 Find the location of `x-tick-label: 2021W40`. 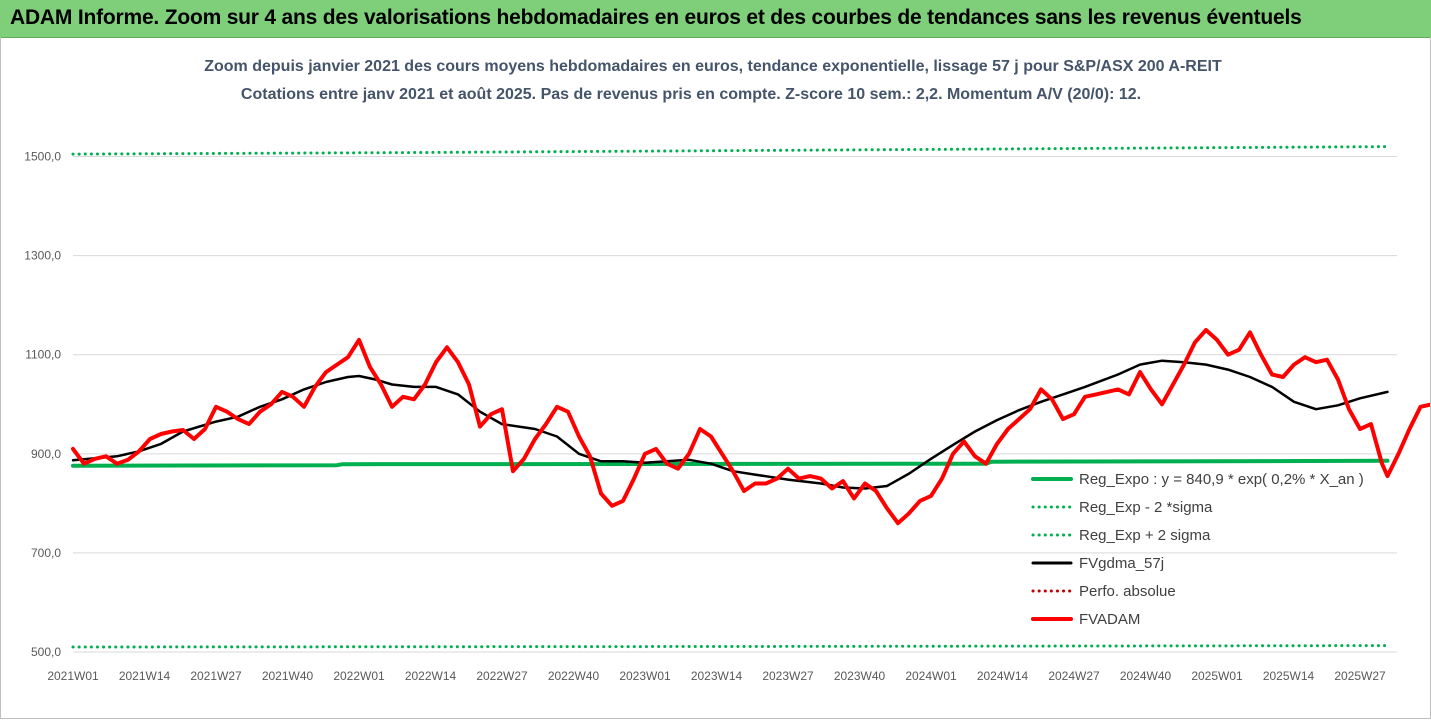

x-tick-label: 2021W40 is located at coordinates (288, 676).